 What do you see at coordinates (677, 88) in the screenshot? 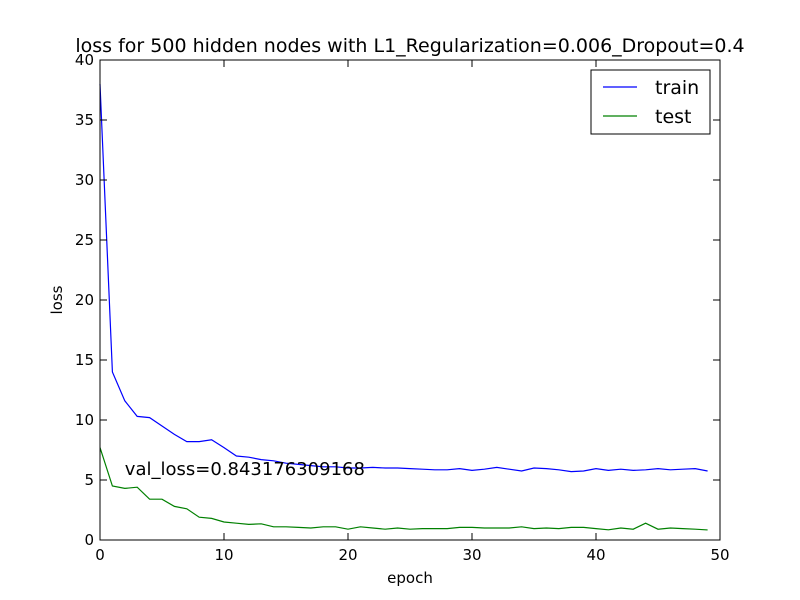
I see `legend-label-train: train` at bounding box center [677, 88].